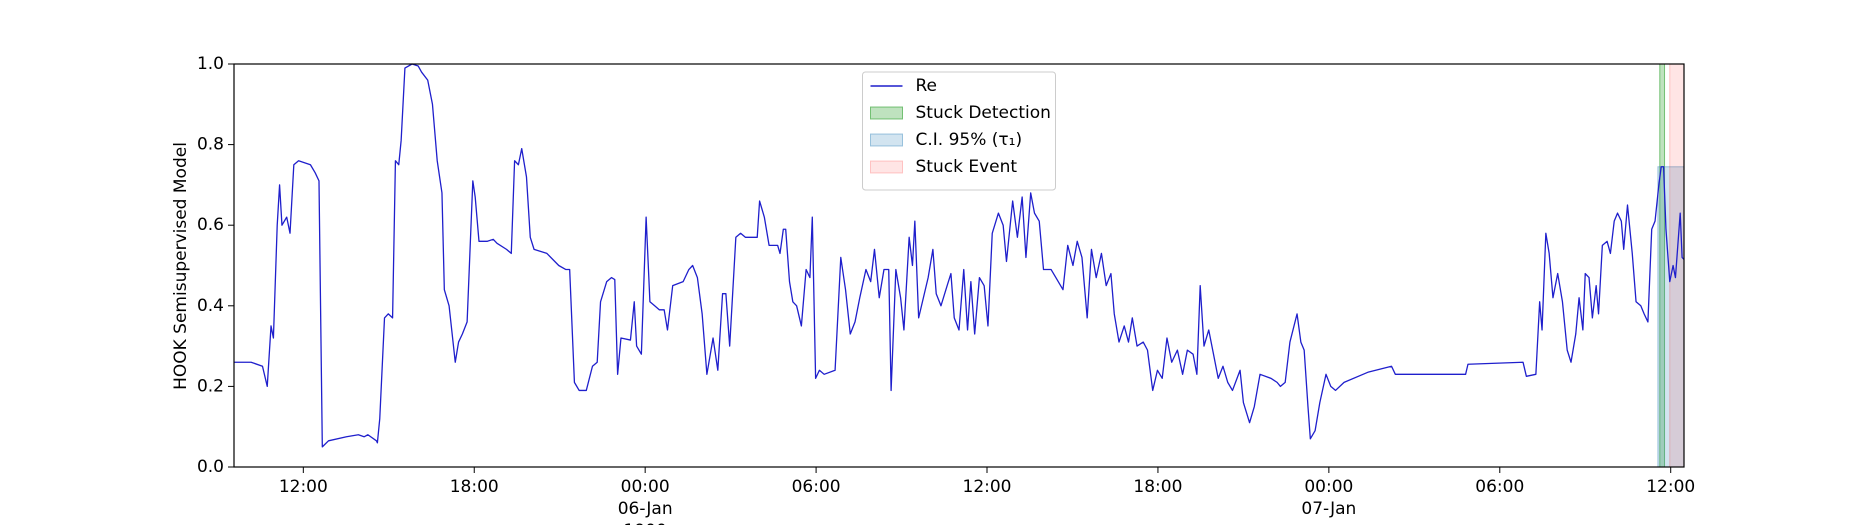 This screenshot has width=1850, height=525. I want to click on y-axis-label: HOOK Semisupervised Model, so click(181, 266).